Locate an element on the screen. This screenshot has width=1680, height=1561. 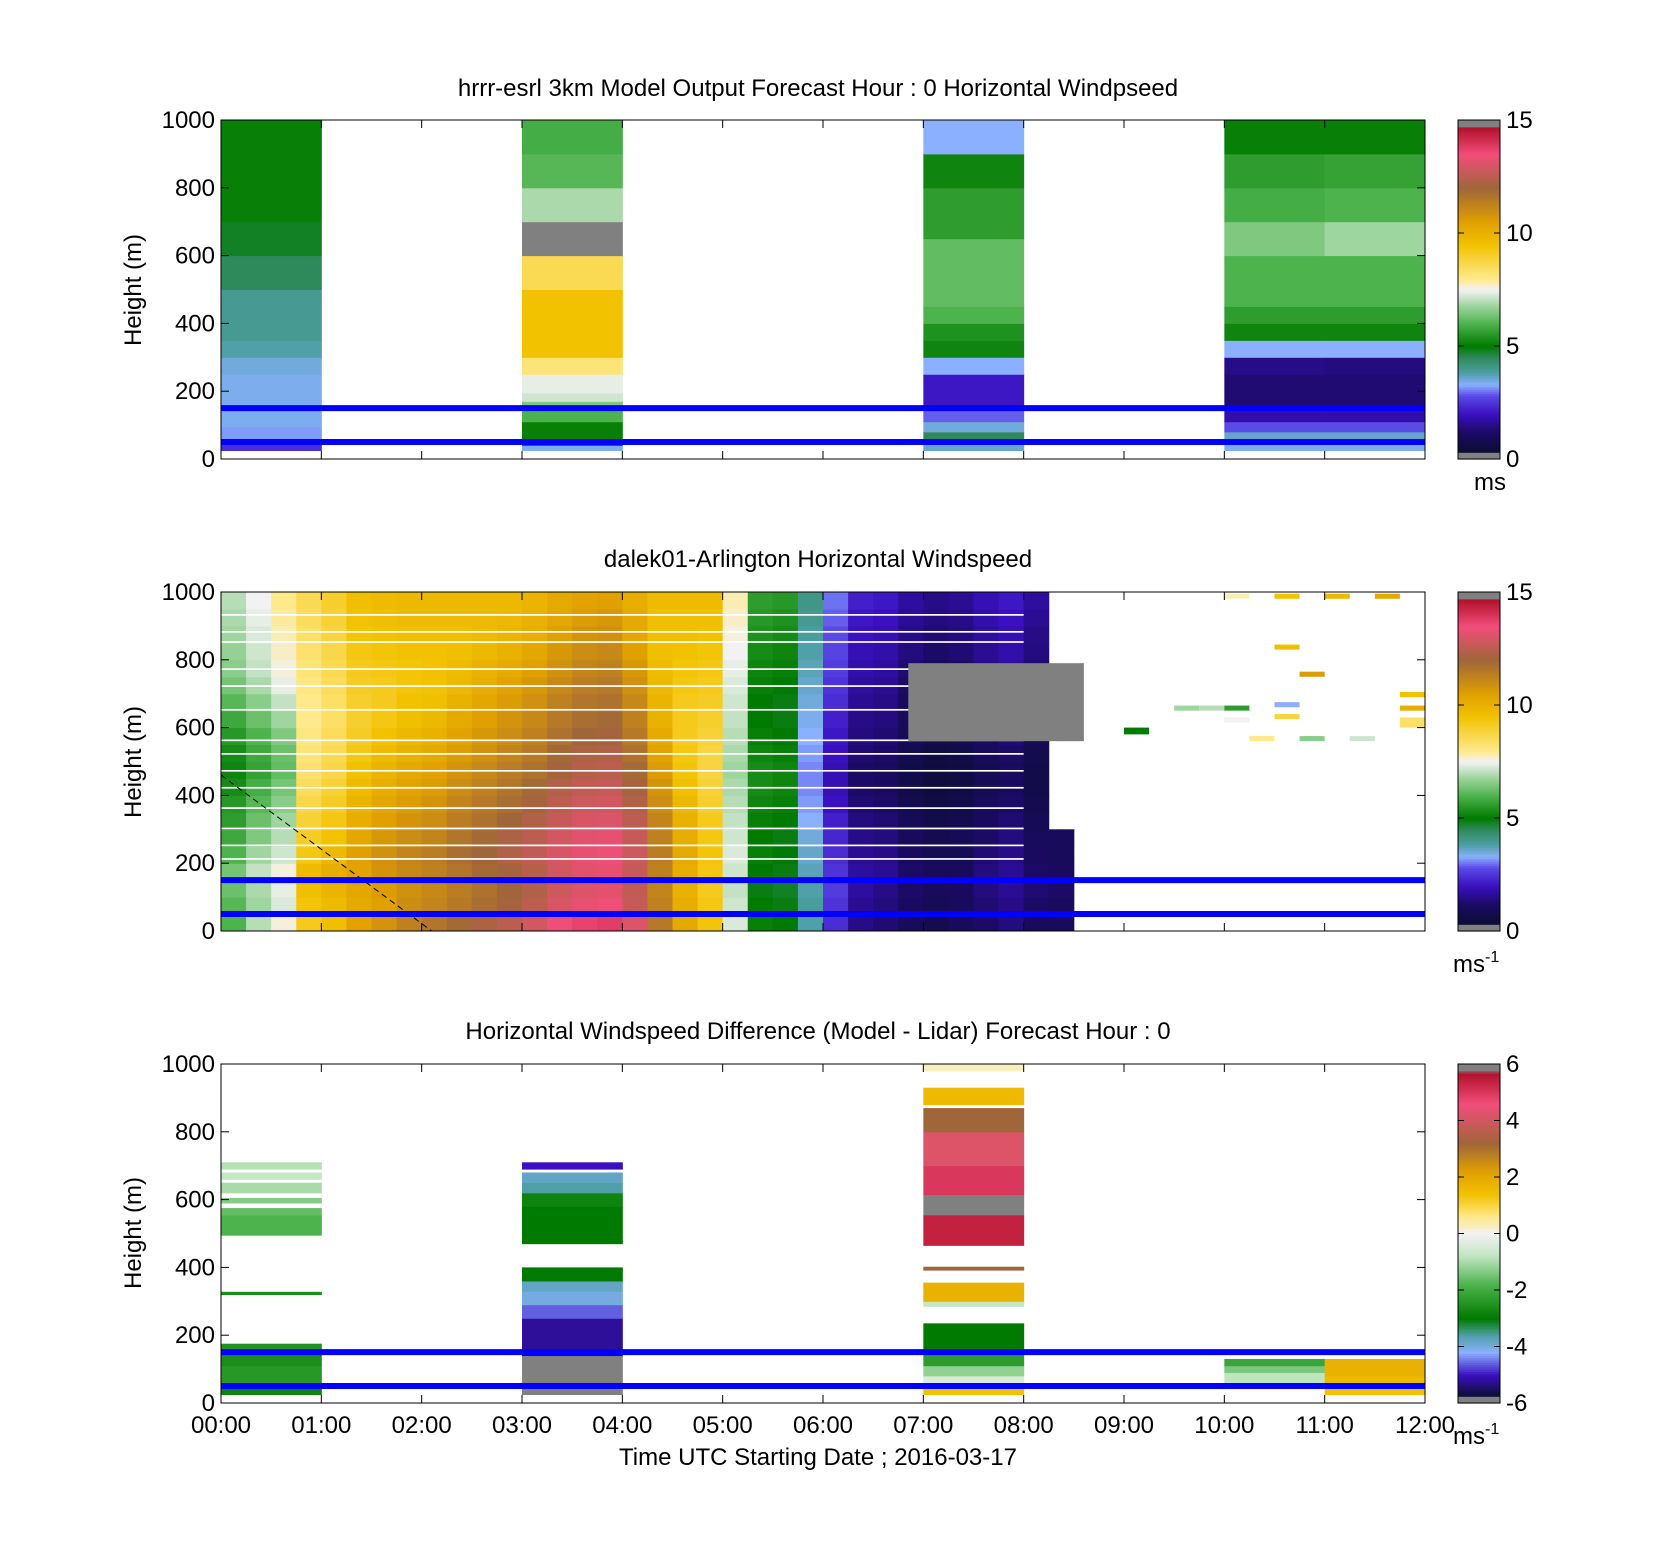
x-tick-label: 00:00 is located at coordinates (221, 1425).